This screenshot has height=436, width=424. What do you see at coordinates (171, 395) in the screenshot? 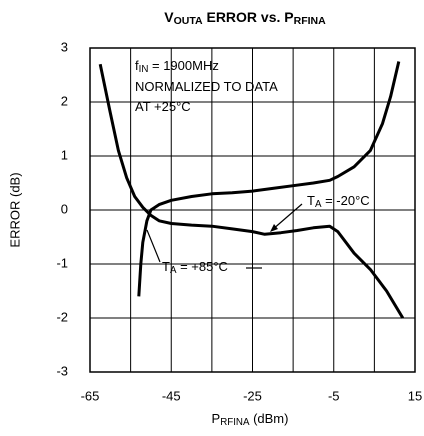
I see `x-tick-label: -45` at bounding box center [171, 395].